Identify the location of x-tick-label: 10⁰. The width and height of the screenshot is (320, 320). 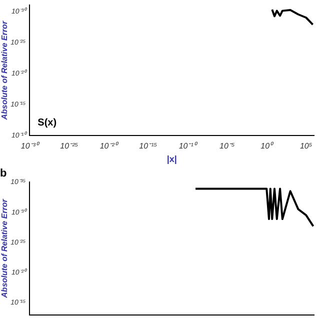
(267, 146).